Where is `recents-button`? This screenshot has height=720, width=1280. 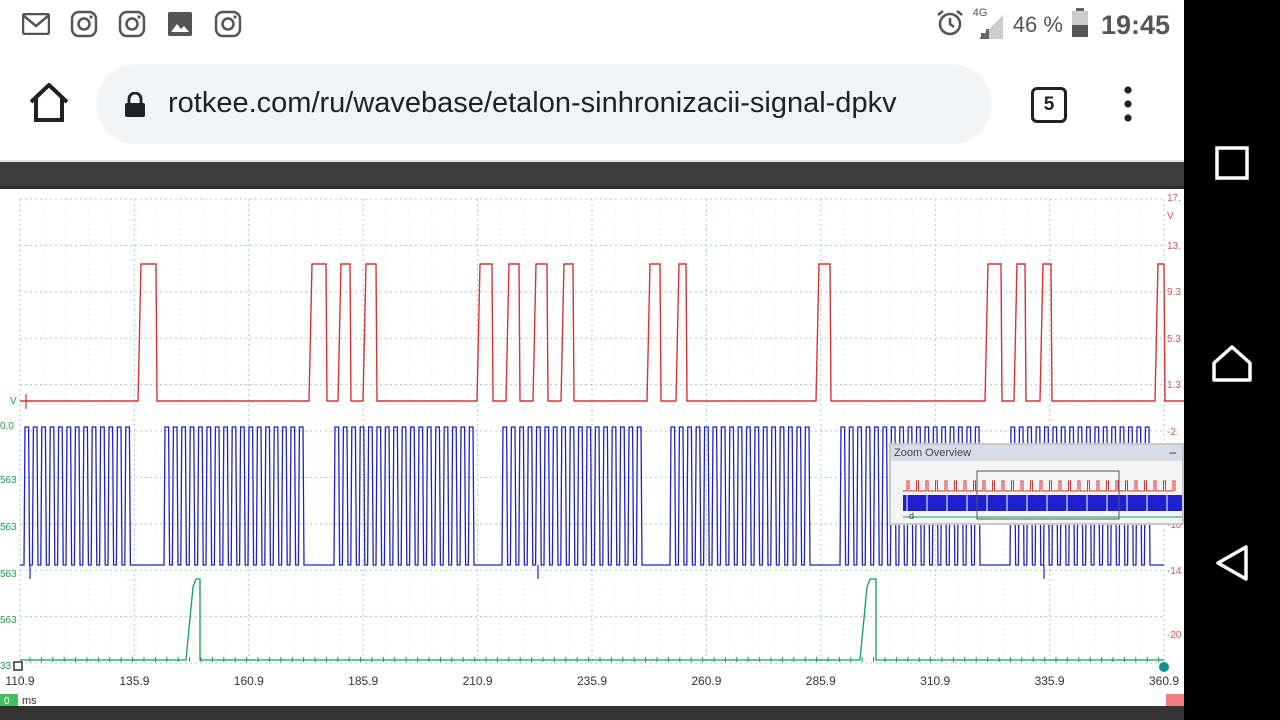
recents-button is located at coordinates (1232, 163).